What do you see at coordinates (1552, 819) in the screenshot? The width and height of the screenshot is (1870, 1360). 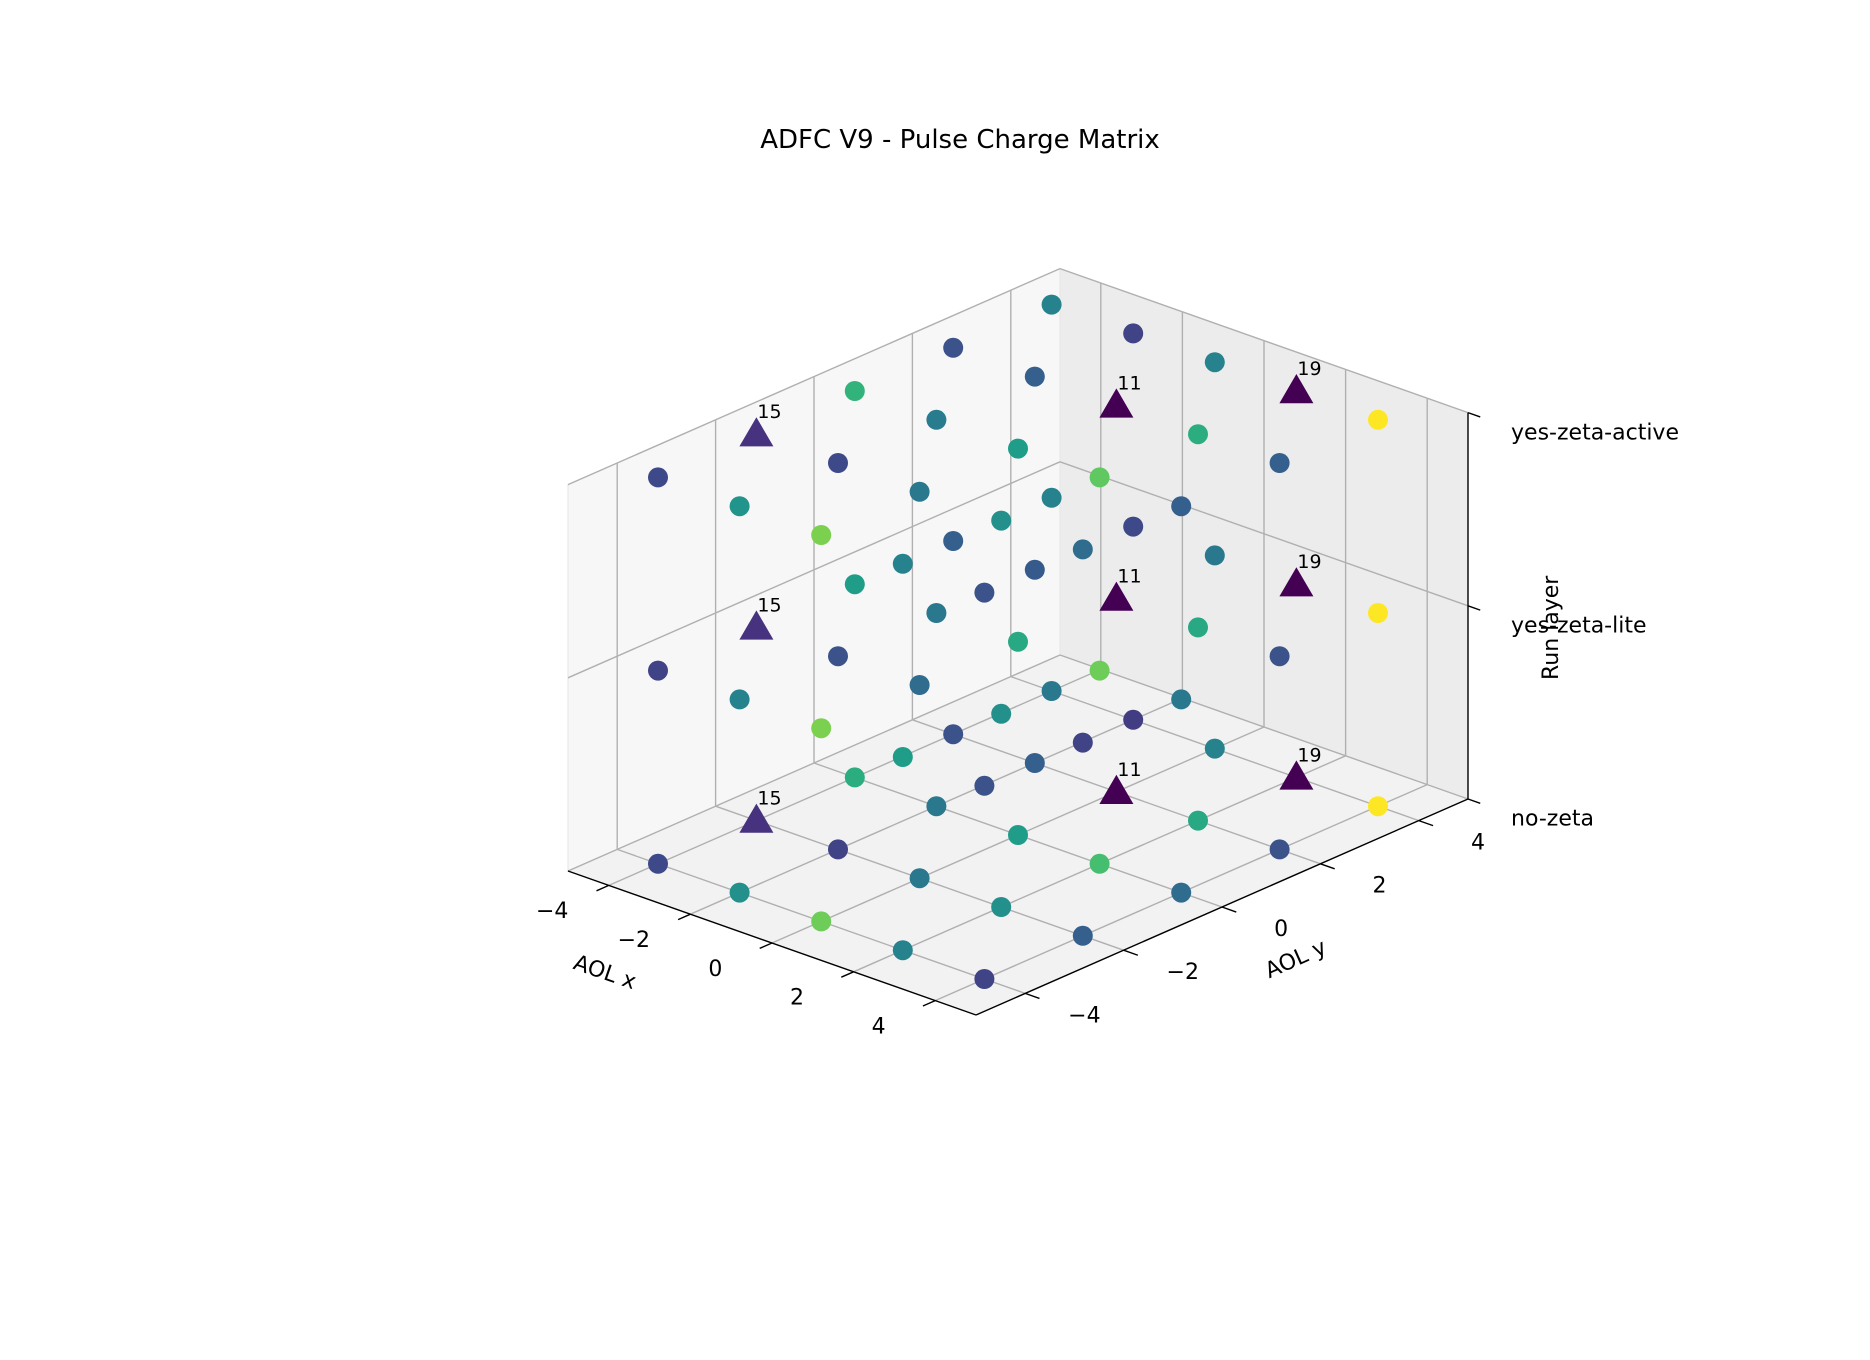 I see `z-tick-label: no-zeta` at bounding box center [1552, 819].